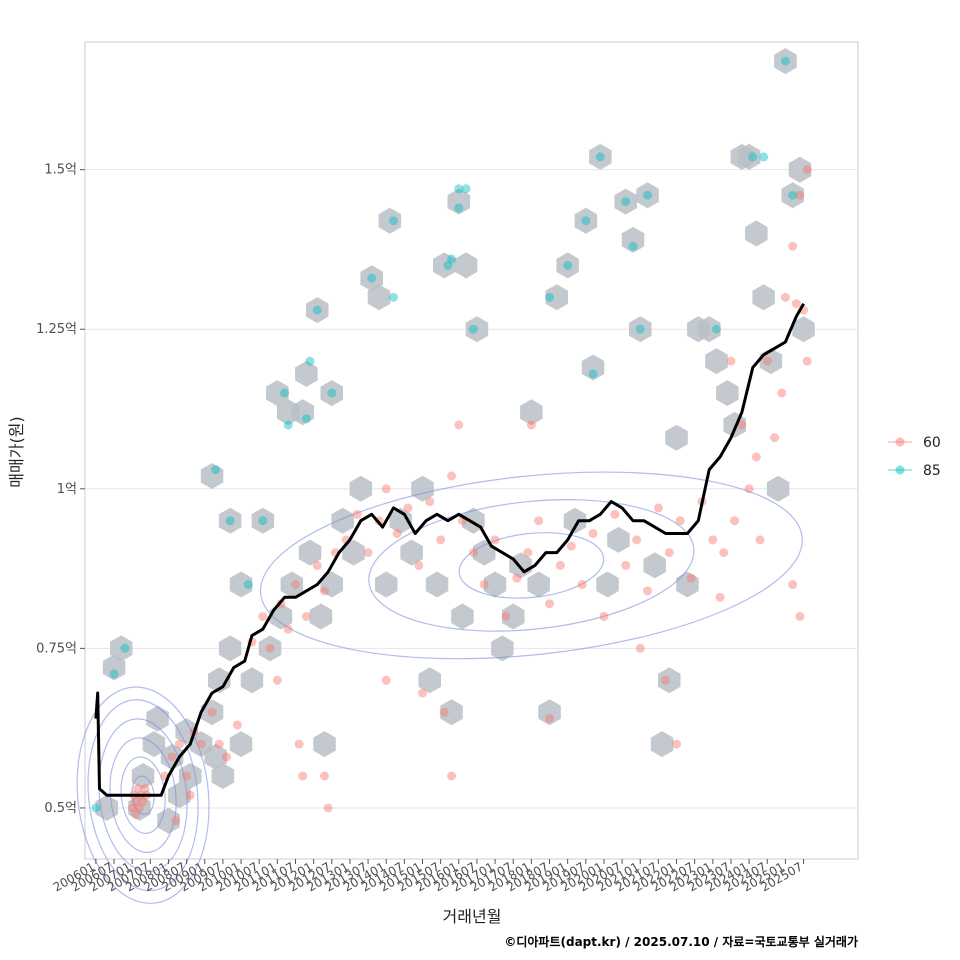 The height and width of the screenshot is (960, 960). I want to click on y-tick-label: 1.25억, so click(56, 329).